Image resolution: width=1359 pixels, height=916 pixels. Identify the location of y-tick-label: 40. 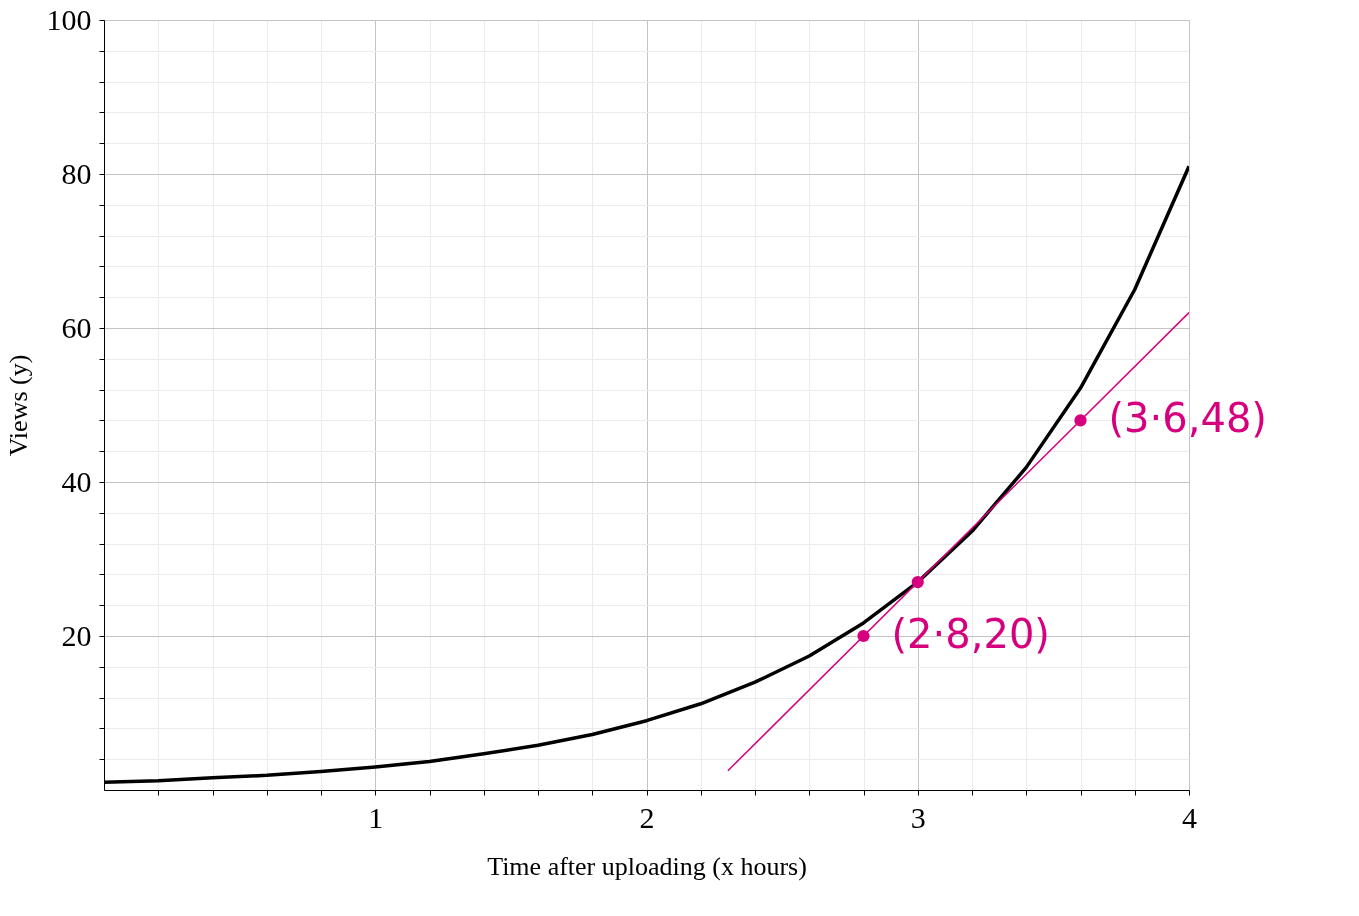
(76, 481).